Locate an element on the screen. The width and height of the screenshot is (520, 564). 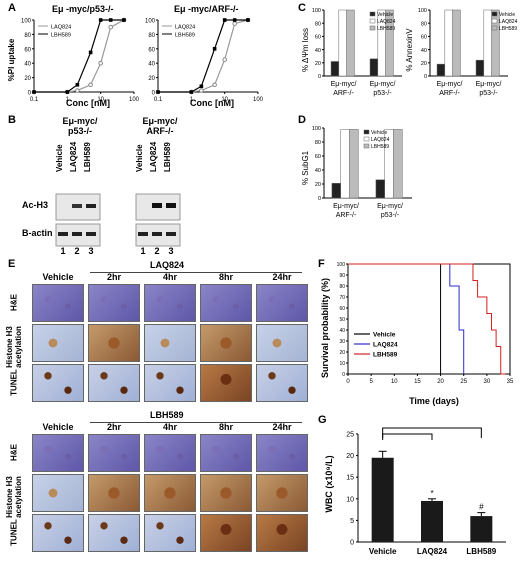
pa-left-xtick-label: 1 is located at coordinates (68, 100).